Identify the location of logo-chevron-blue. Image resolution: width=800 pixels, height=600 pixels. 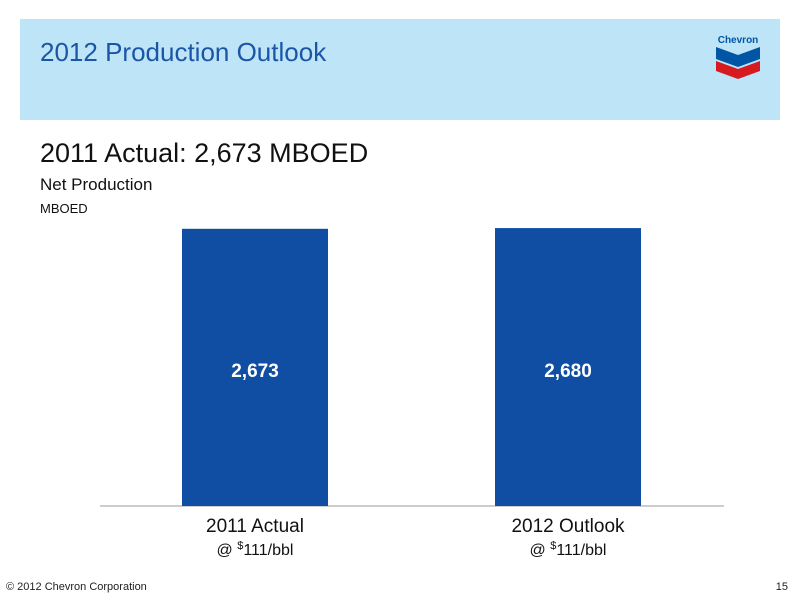
(738, 57).